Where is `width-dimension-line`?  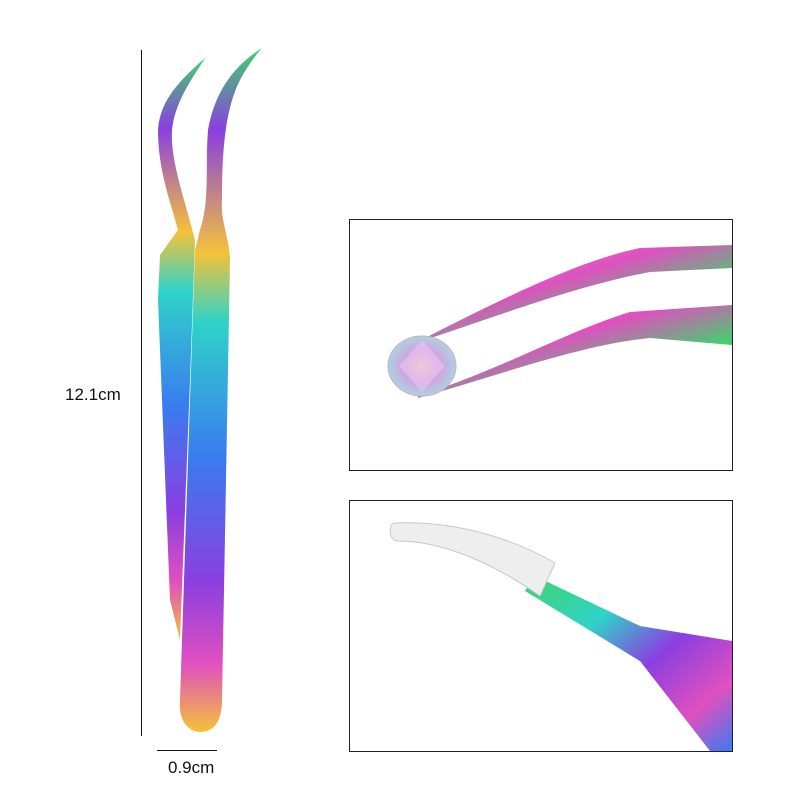 width-dimension-line is located at coordinates (187, 750).